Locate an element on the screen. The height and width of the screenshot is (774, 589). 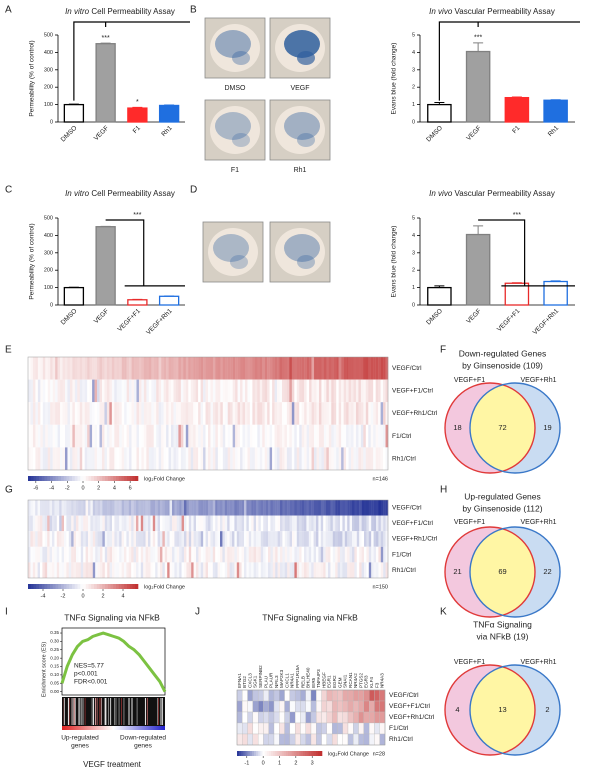
gene-label: IER5 is located at coordinates (313, 682).